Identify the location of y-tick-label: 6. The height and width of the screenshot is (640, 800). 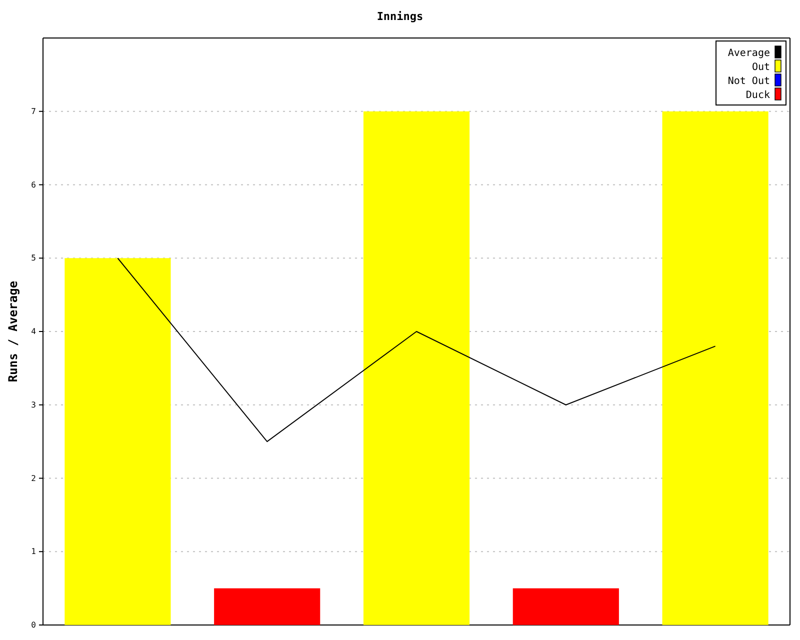
(33, 185).